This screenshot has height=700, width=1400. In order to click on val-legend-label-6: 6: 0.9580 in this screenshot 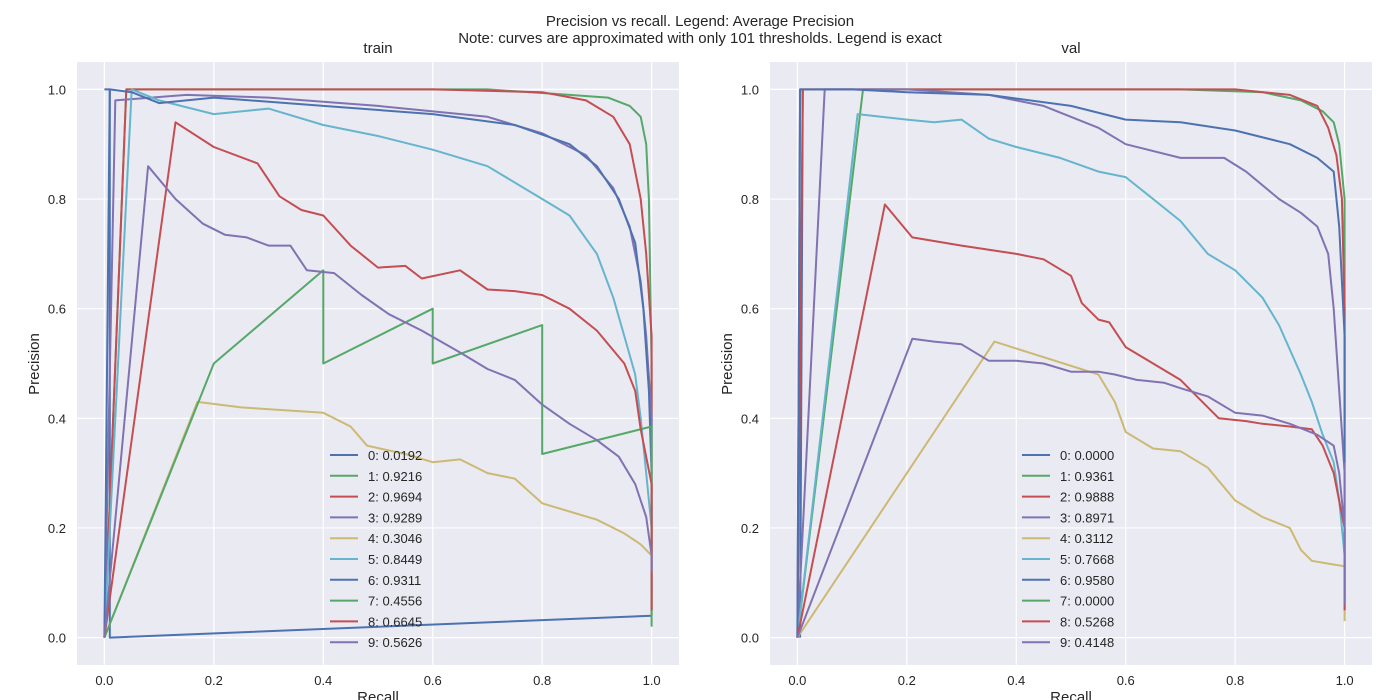, I will do `click(1087, 580)`.